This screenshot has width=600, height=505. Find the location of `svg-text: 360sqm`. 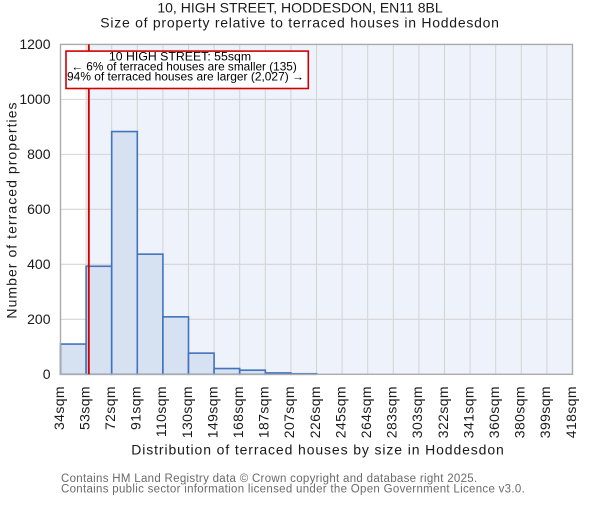

svg-text: 360sqm is located at coordinates (494, 412).